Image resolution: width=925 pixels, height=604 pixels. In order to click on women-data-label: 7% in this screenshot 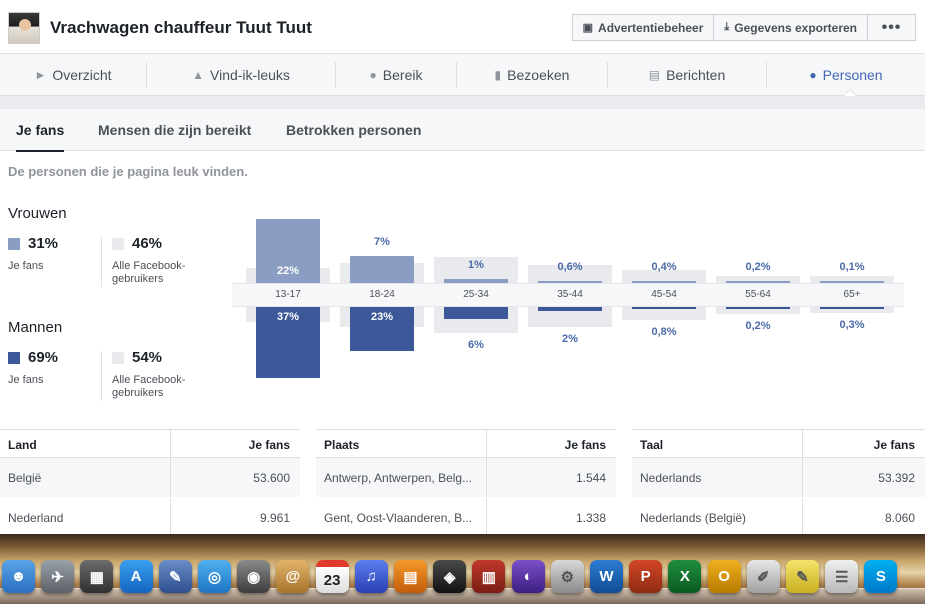, I will do `click(382, 241)`.